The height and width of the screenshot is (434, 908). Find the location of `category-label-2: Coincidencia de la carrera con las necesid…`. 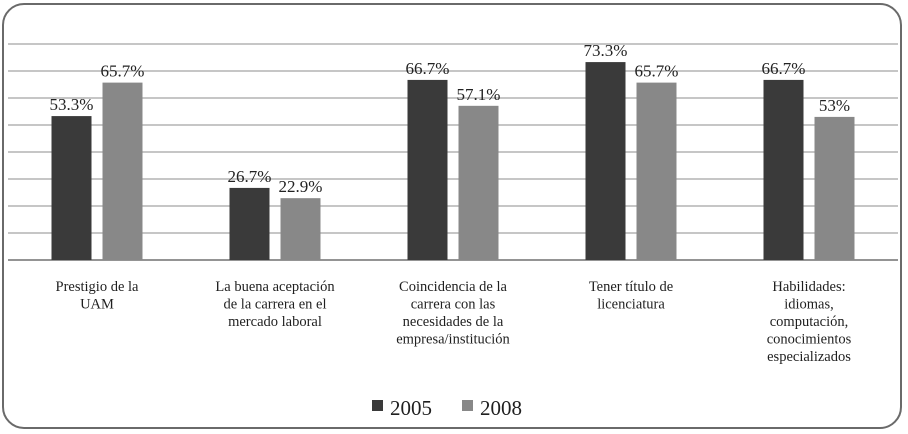

category-label-2: Coincidencia de la carrera con las necesid… is located at coordinates (453, 313).